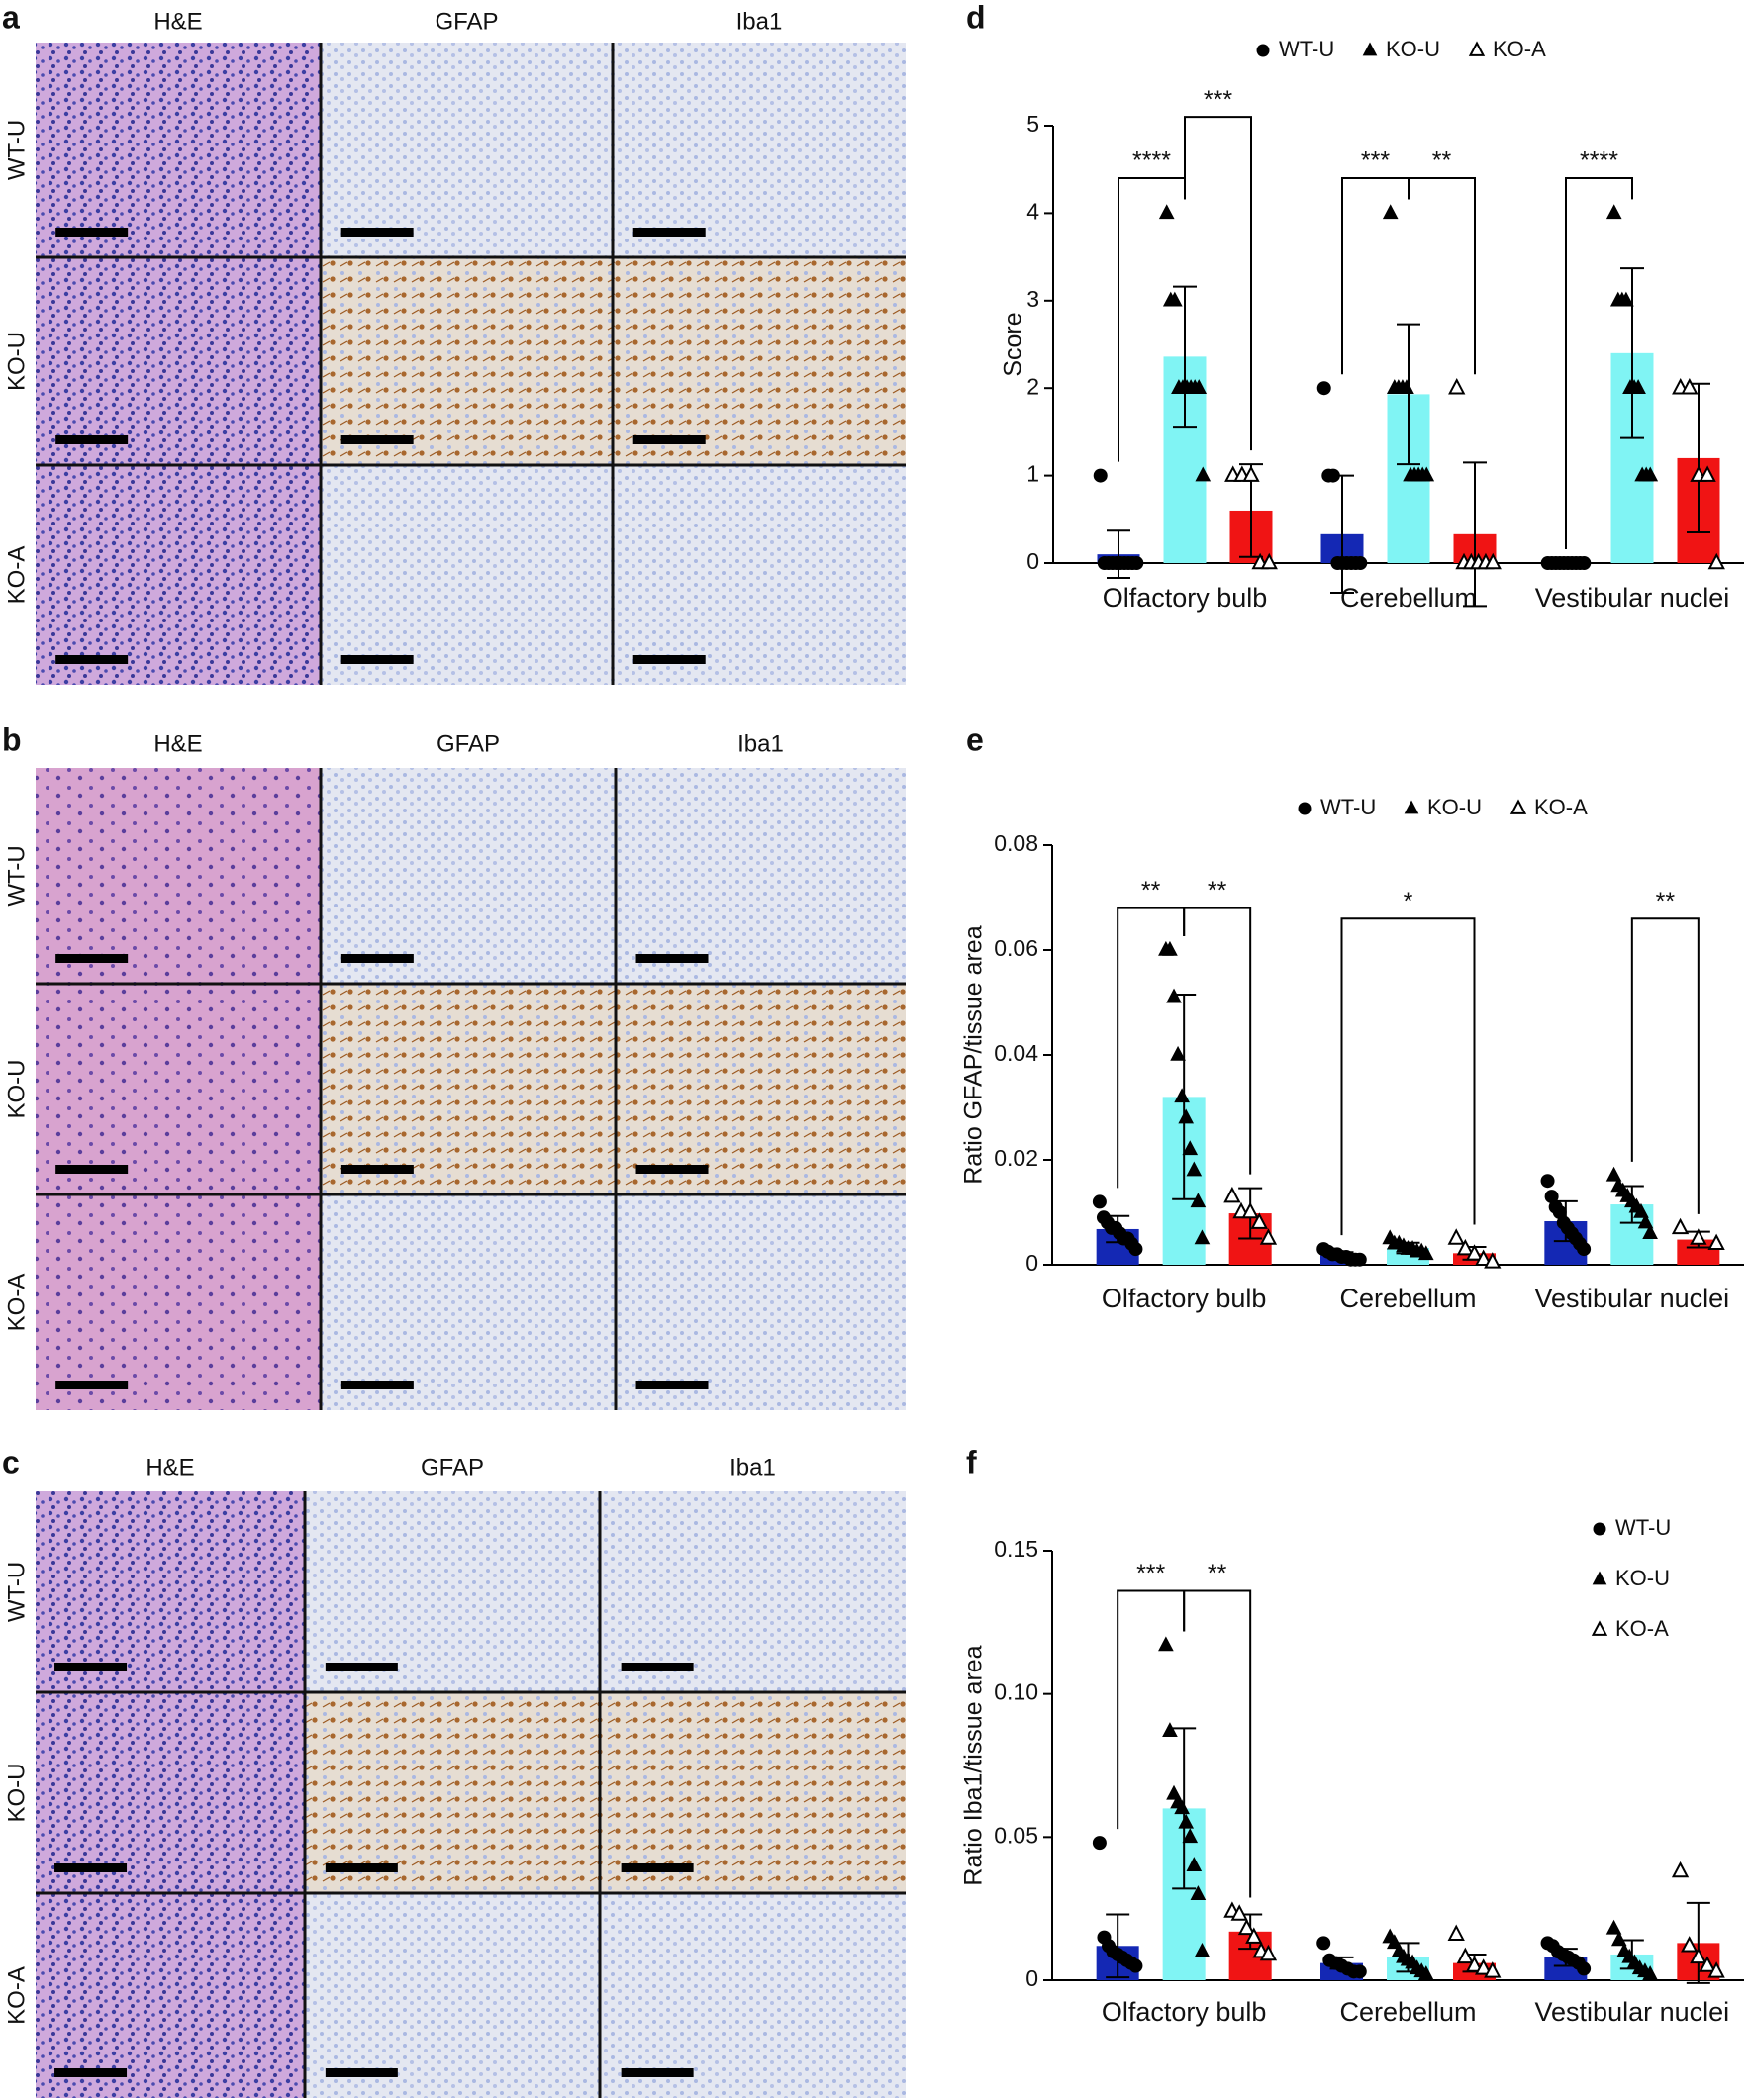  Describe the element at coordinates (752, 1467) in the screenshot. I see `column-header: Iba1` at that location.